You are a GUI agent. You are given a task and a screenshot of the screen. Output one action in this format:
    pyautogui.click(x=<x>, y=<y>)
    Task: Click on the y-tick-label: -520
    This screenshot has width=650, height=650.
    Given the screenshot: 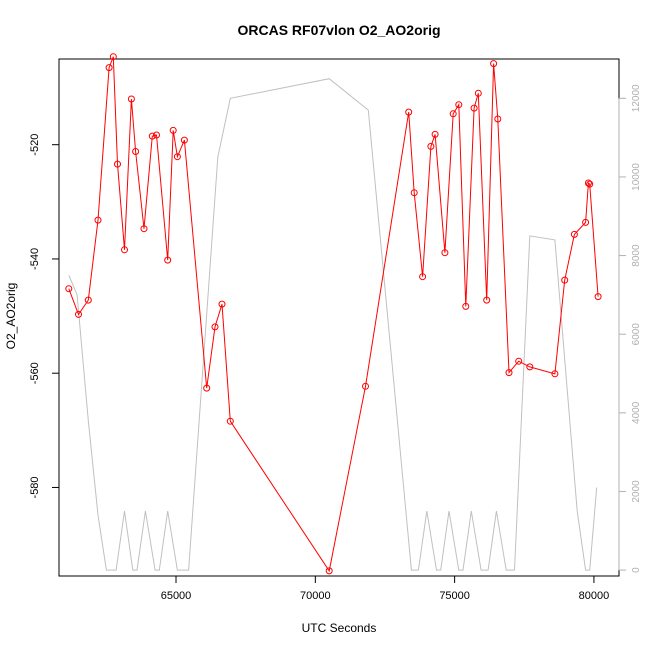 What is the action you would take?
    pyautogui.click(x=35, y=145)
    